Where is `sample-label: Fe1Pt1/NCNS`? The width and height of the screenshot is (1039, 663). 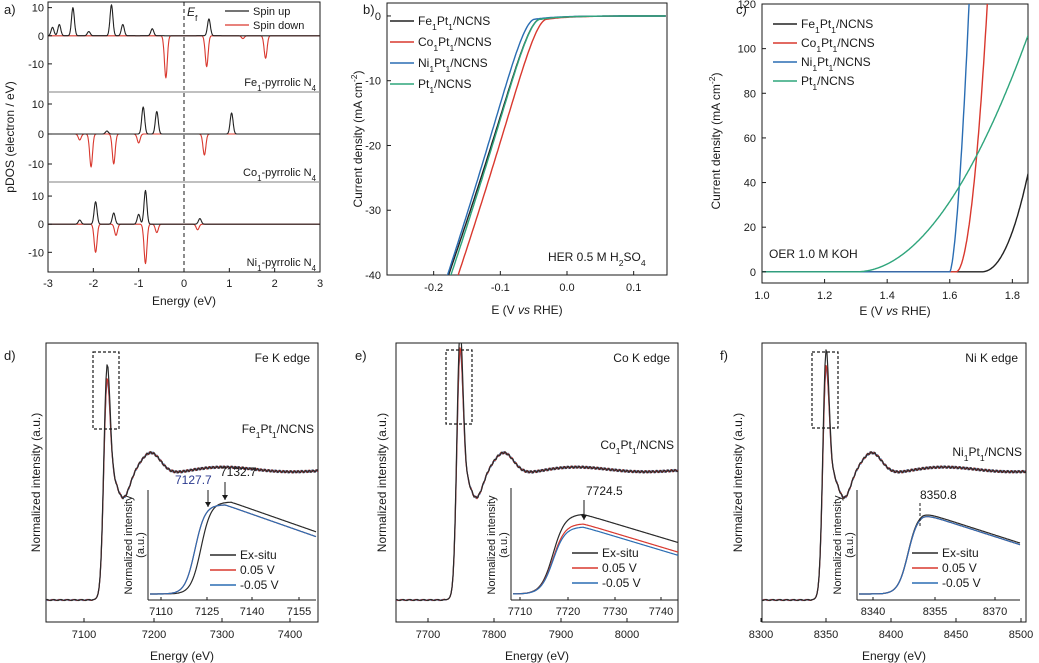 sample-label: Fe1Pt1/NCNS is located at coordinates (278, 431).